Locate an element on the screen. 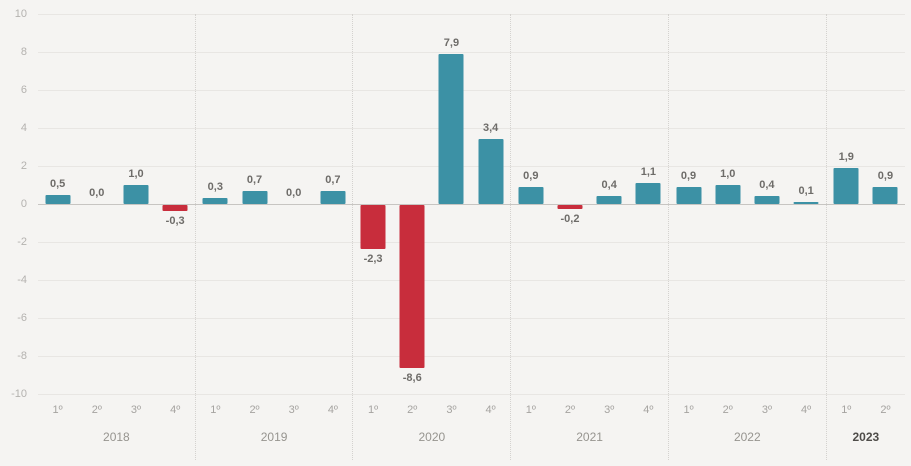 The width and height of the screenshot is (911, 466). quarter-cell: 1,1 is located at coordinates (648, 204).